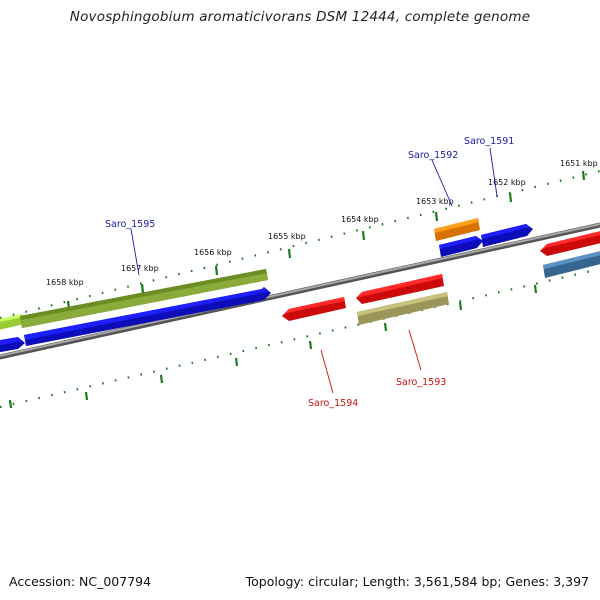 The image size is (600, 600). I want to click on kbp-label: 1656 kbp, so click(213, 252).